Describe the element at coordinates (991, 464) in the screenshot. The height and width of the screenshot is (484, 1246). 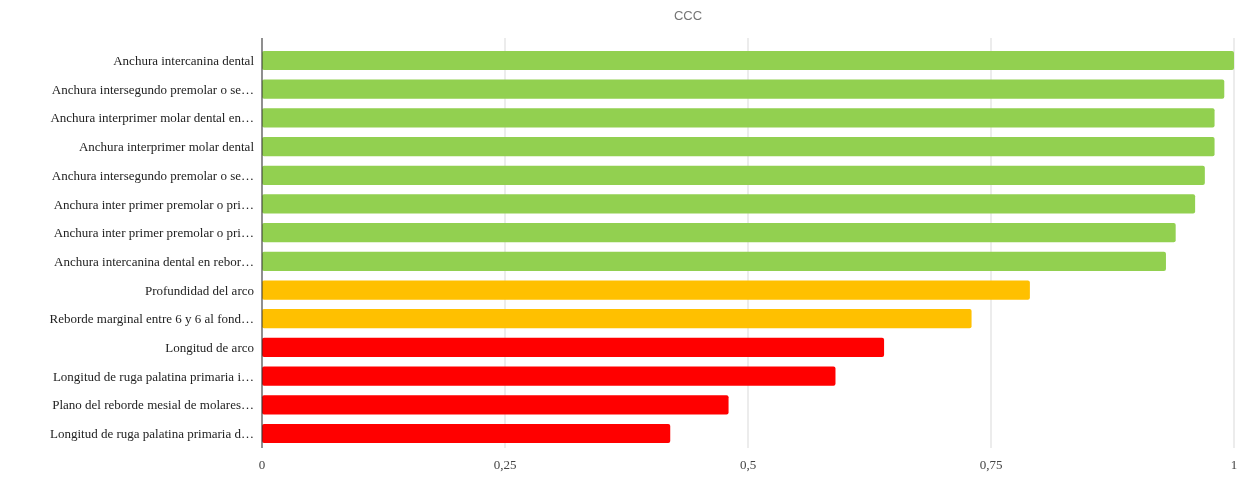
I see `x-tick-label: 0,75` at that location.